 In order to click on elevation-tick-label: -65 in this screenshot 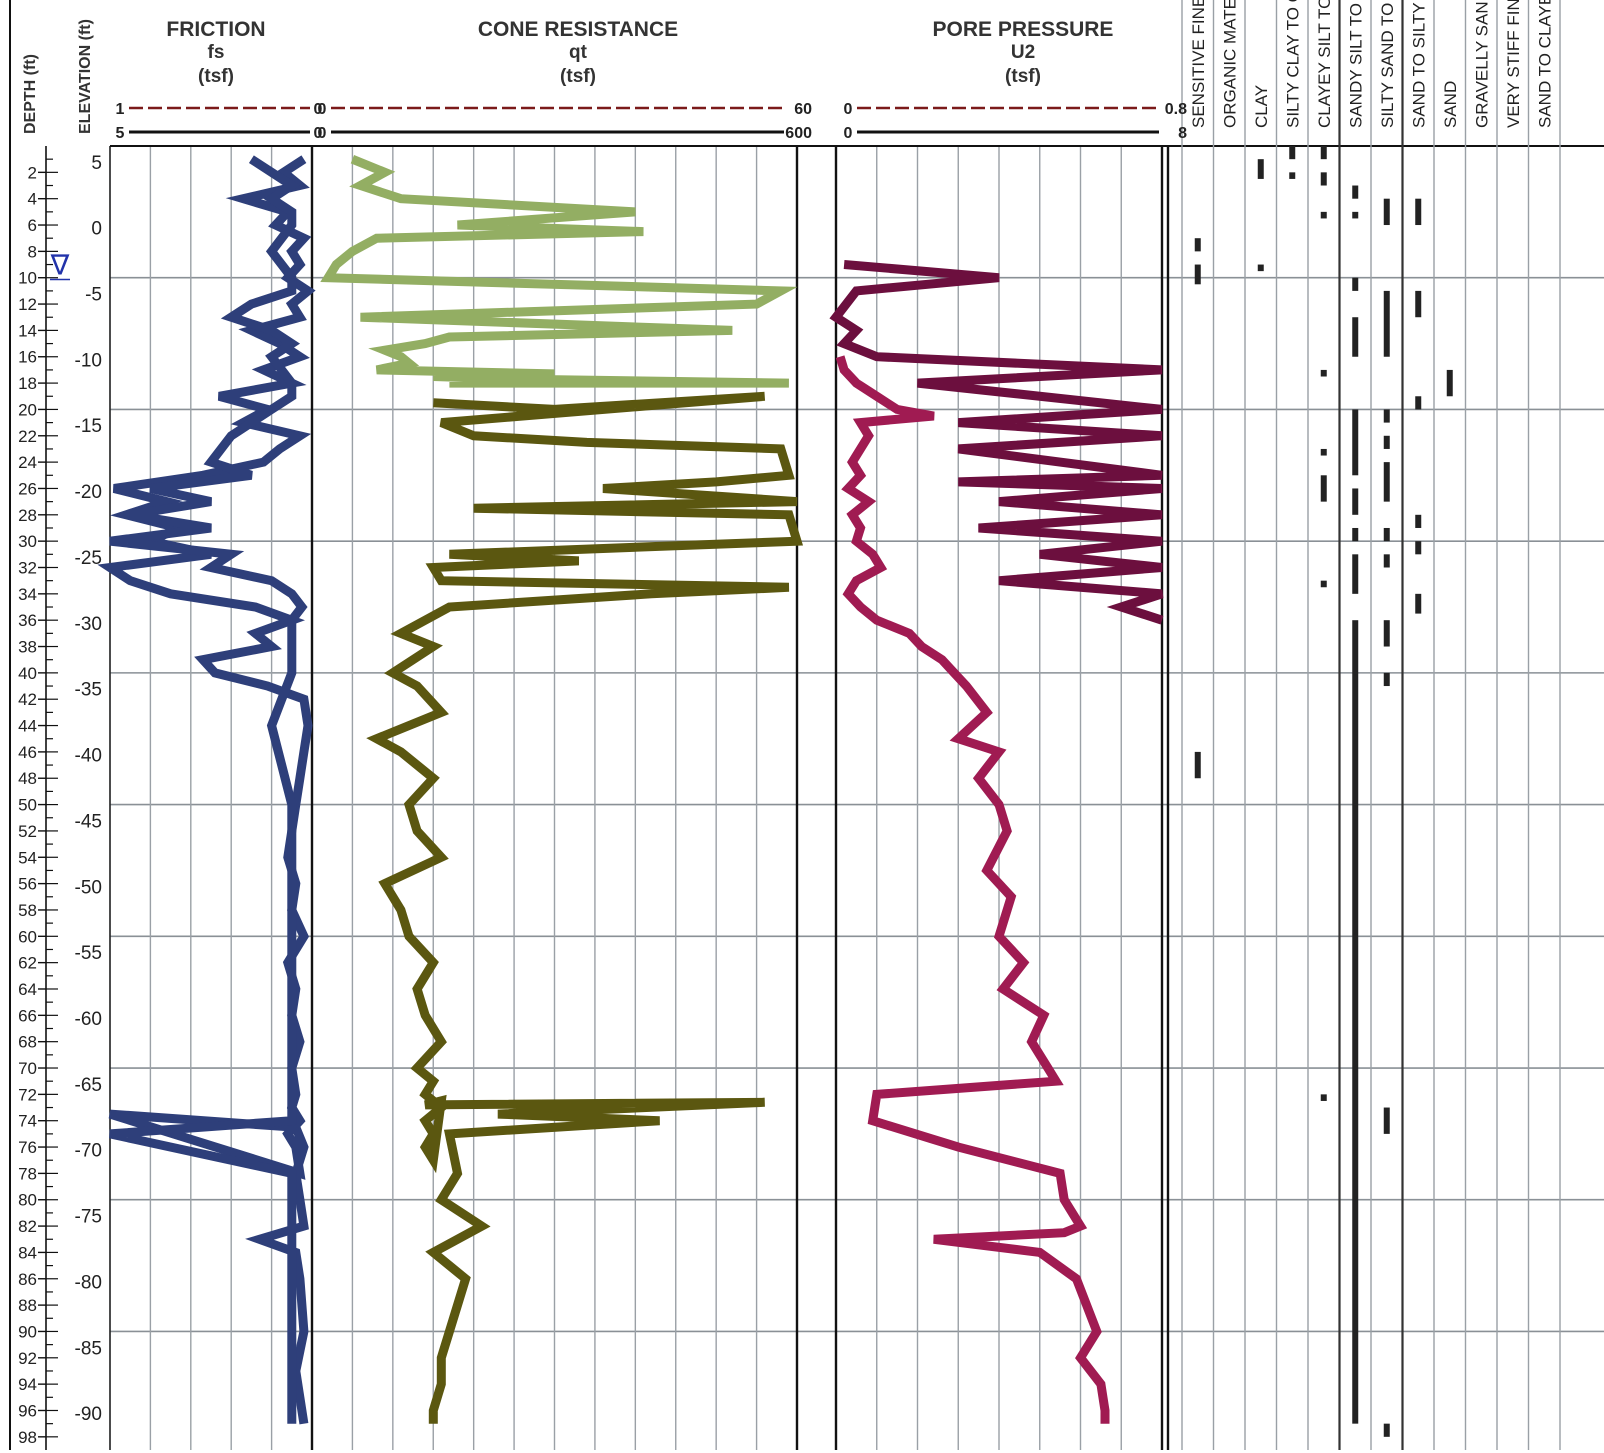, I will do `click(88, 1085)`.